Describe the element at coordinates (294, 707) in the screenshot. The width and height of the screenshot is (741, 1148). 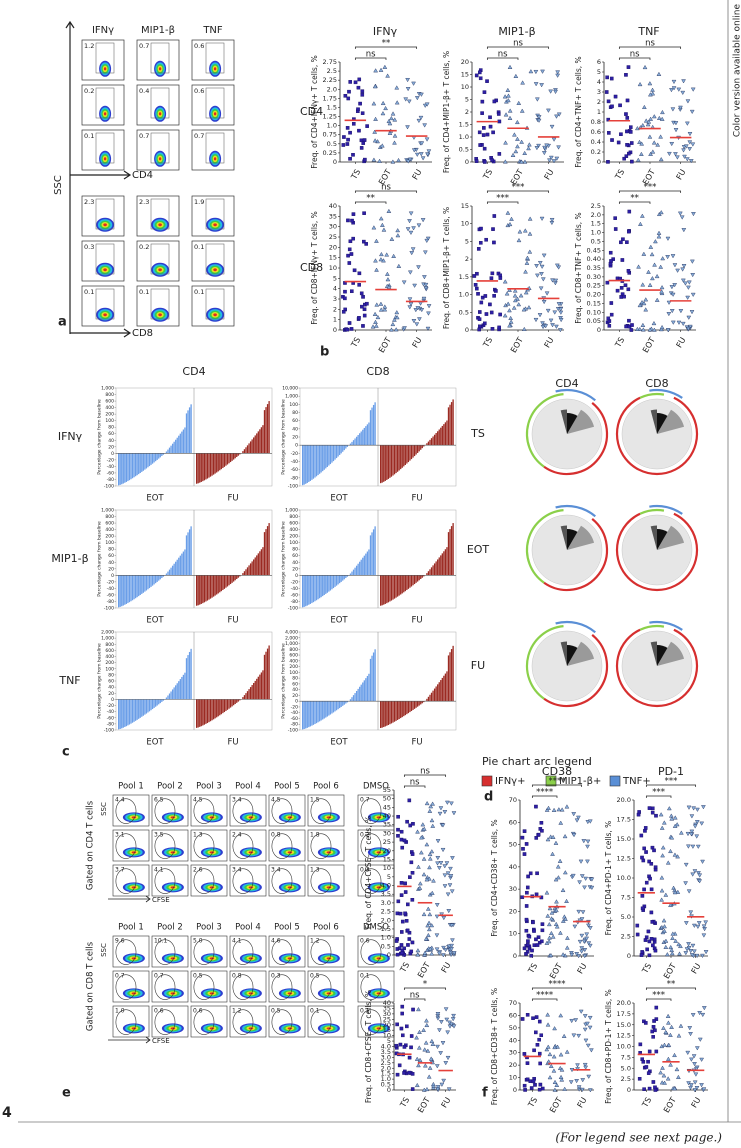
I see `y-tick-label: -20` at that location.